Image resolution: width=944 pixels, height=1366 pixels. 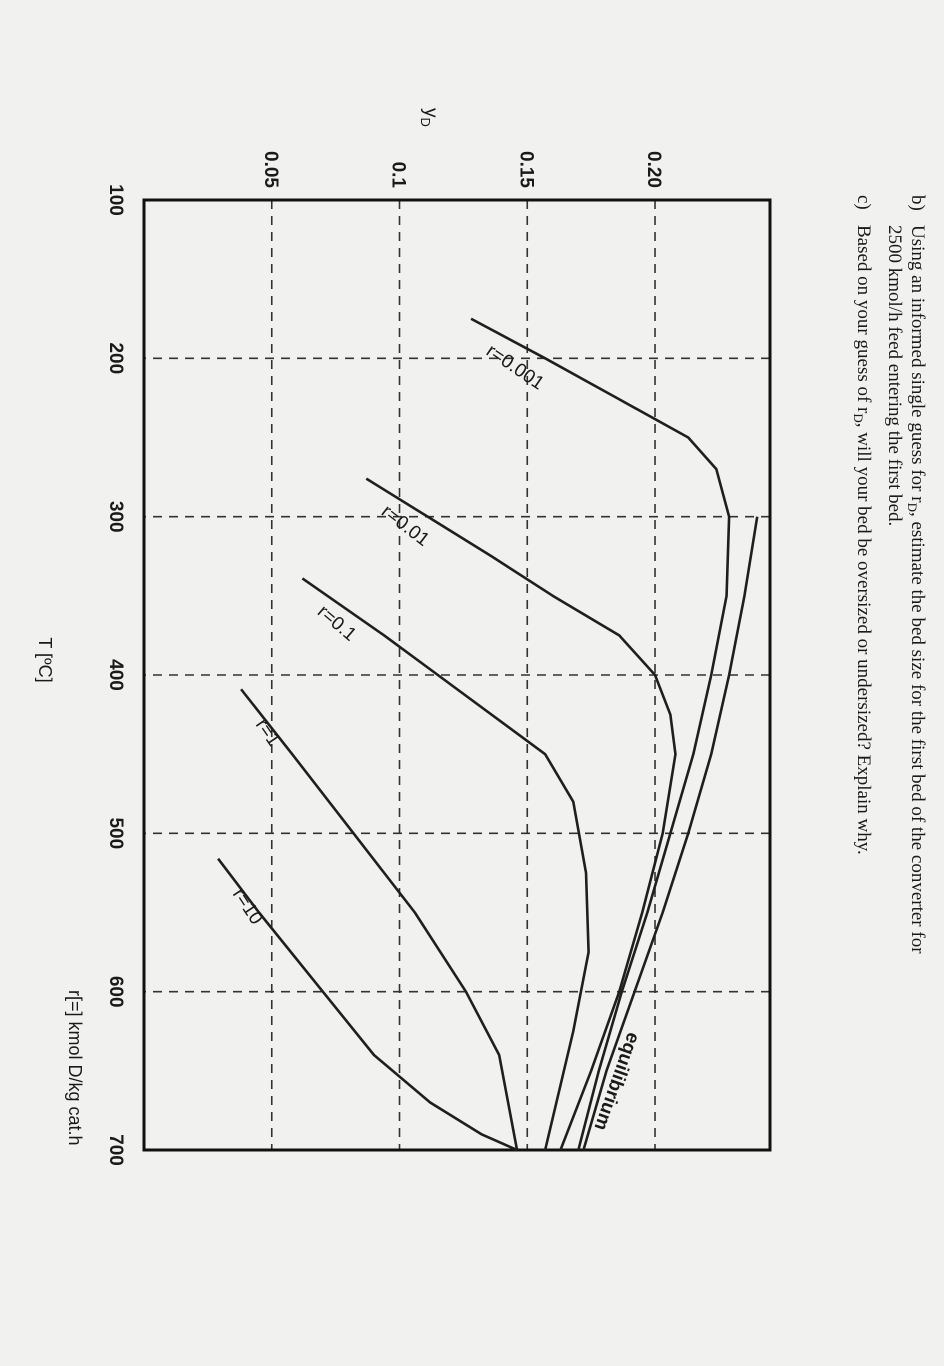 I want to click on x-tick-label: 500, so click(x=115, y=833).